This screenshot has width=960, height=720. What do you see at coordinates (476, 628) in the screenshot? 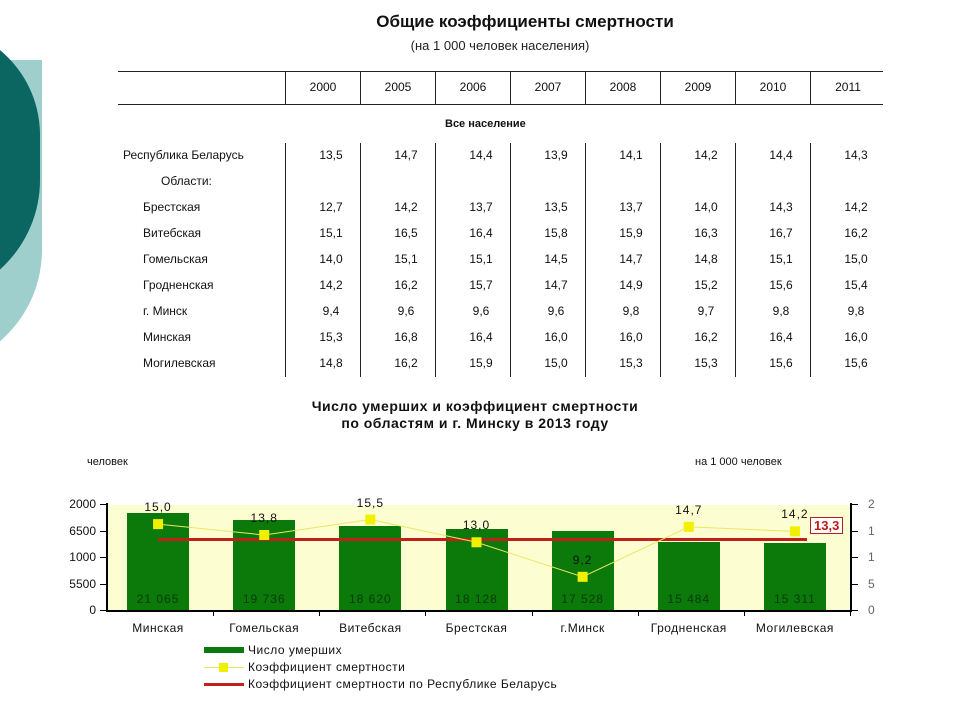
I see `x-category-label: Брестская` at bounding box center [476, 628].